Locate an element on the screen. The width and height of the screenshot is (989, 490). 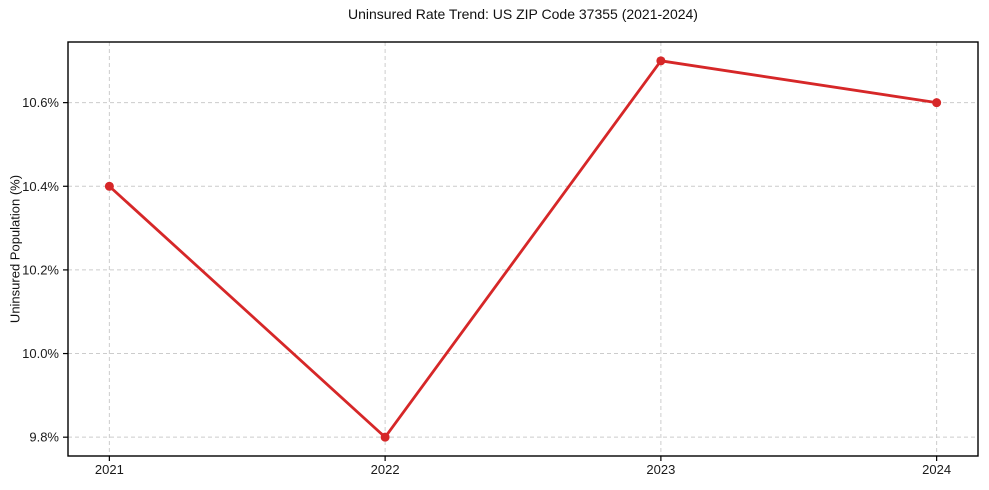
x-tick-label: 2023 is located at coordinates (660, 469).